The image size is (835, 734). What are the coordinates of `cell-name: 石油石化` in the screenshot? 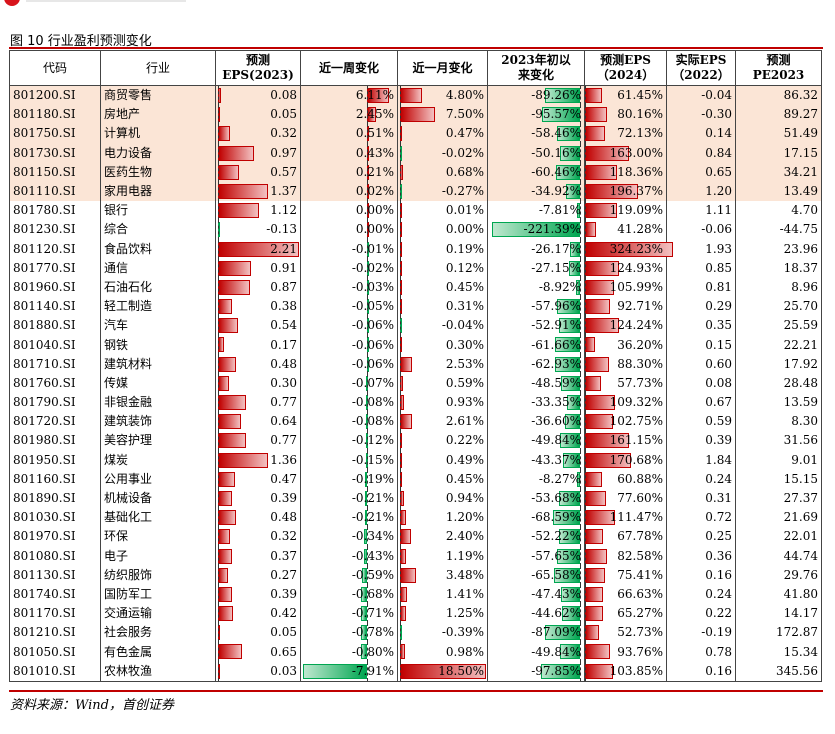 It's located at (158, 287).